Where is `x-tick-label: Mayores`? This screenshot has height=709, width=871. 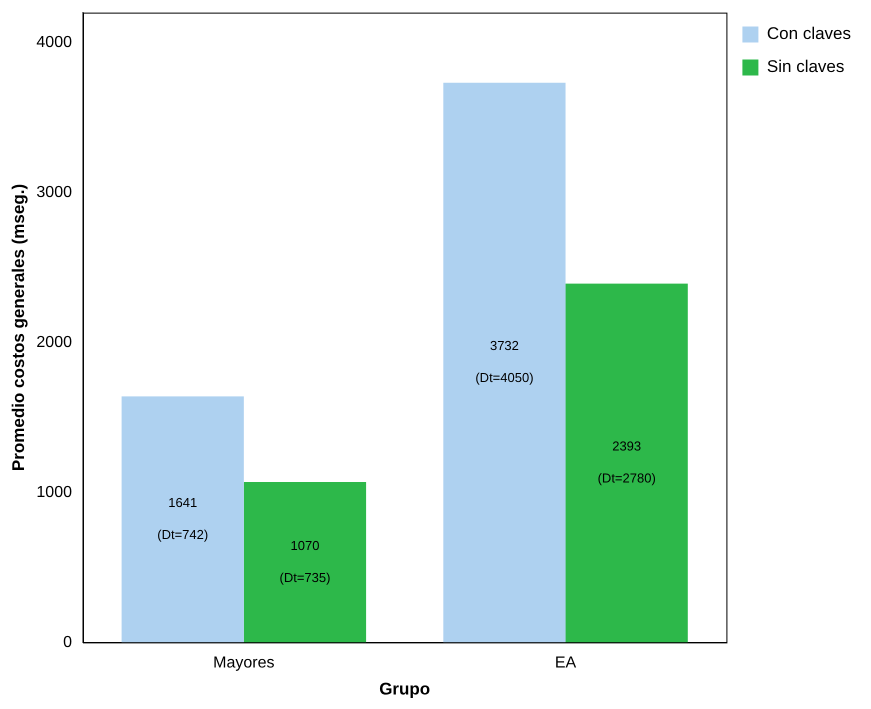 x-tick-label: Mayores is located at coordinates (244, 663).